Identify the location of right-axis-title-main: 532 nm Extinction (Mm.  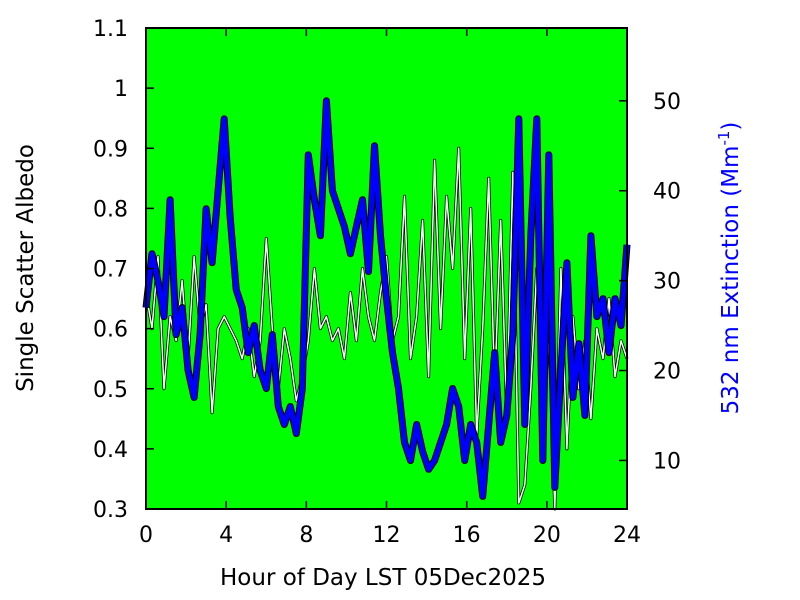
(731, 280).